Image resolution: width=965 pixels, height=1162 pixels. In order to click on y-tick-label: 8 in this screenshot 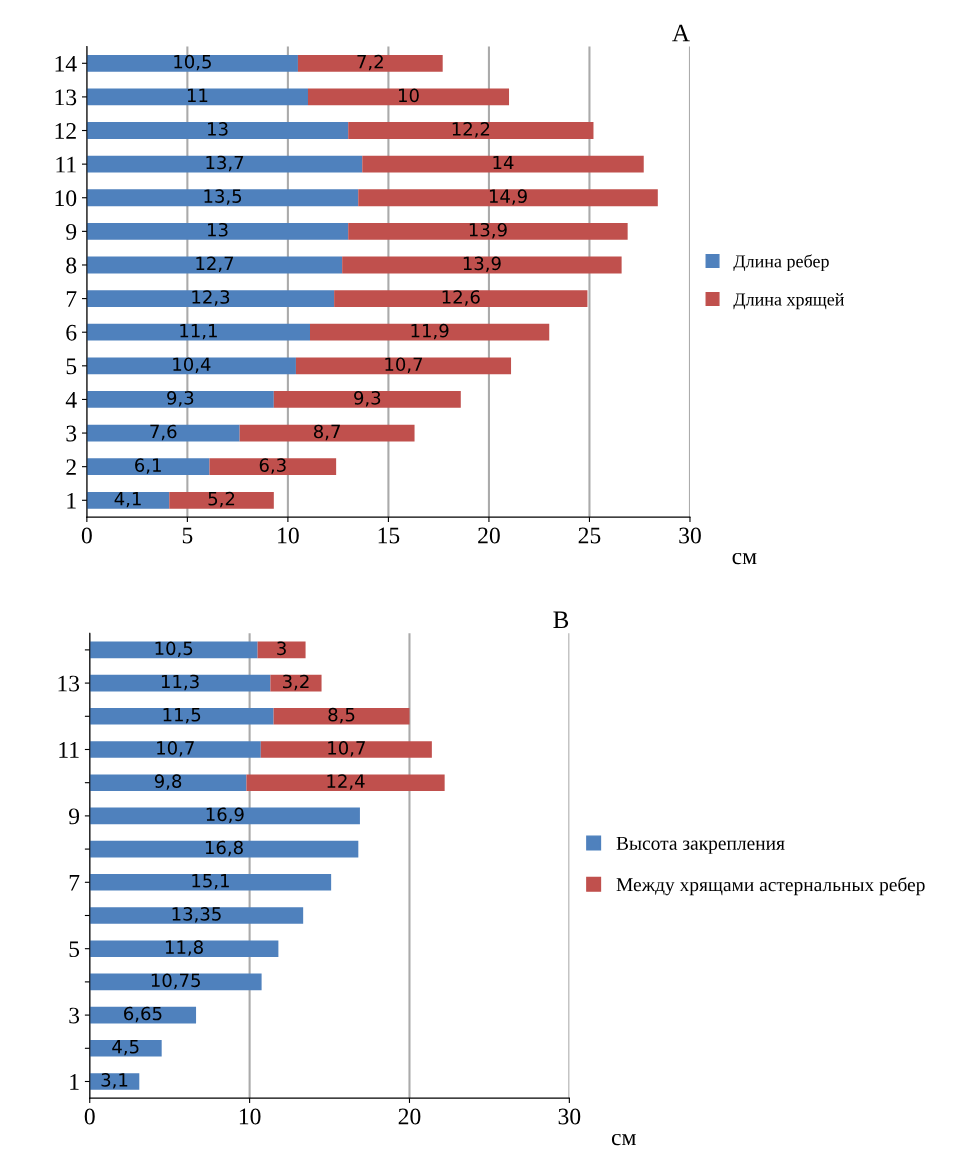, I will do `click(71, 265)`.